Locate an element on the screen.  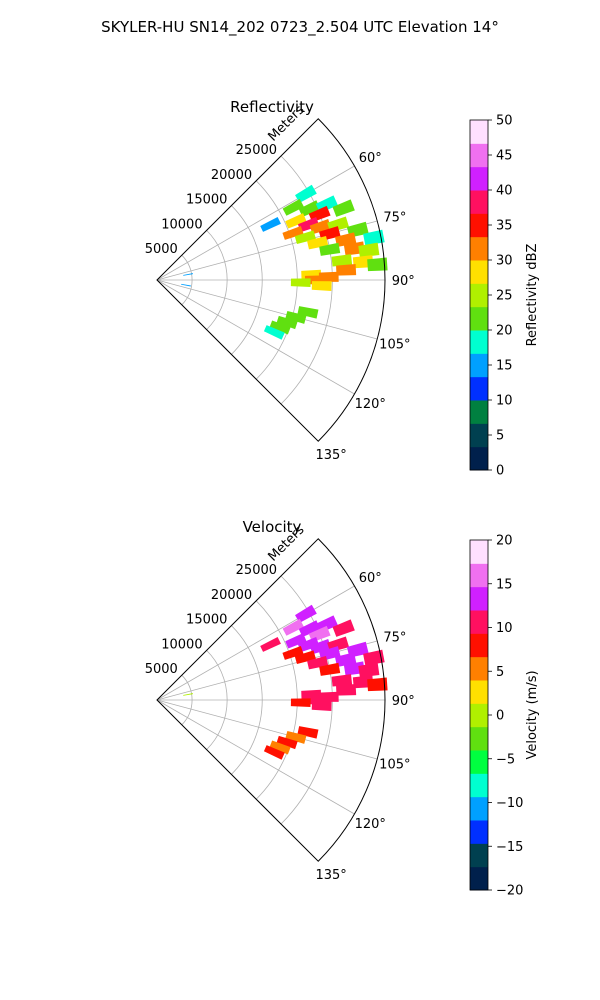
colorbar-tick-label: −20 is located at coordinates (509, 891).